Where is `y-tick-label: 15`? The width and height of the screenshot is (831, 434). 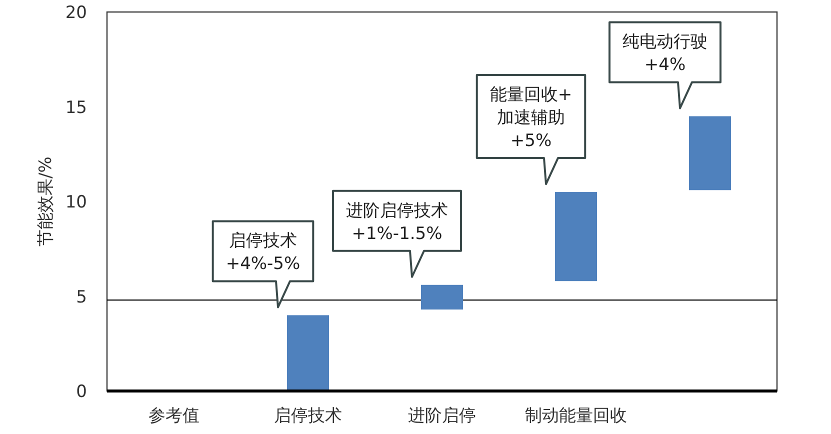
y-tick-label: 15 is located at coordinates (76, 108).